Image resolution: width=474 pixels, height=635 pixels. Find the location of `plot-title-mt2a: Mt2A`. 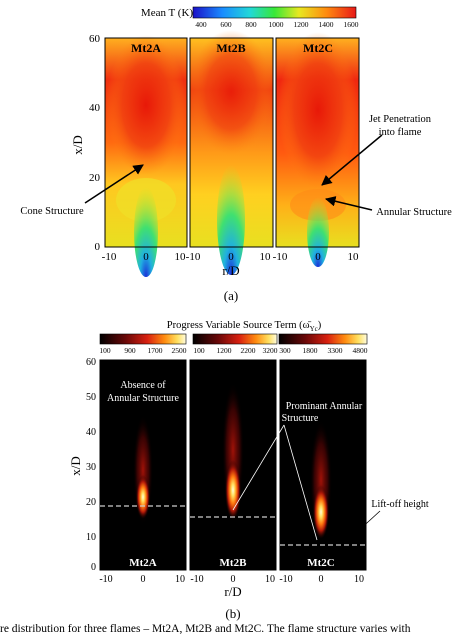

plot-title-mt2a: Mt2A is located at coordinates (146, 48).